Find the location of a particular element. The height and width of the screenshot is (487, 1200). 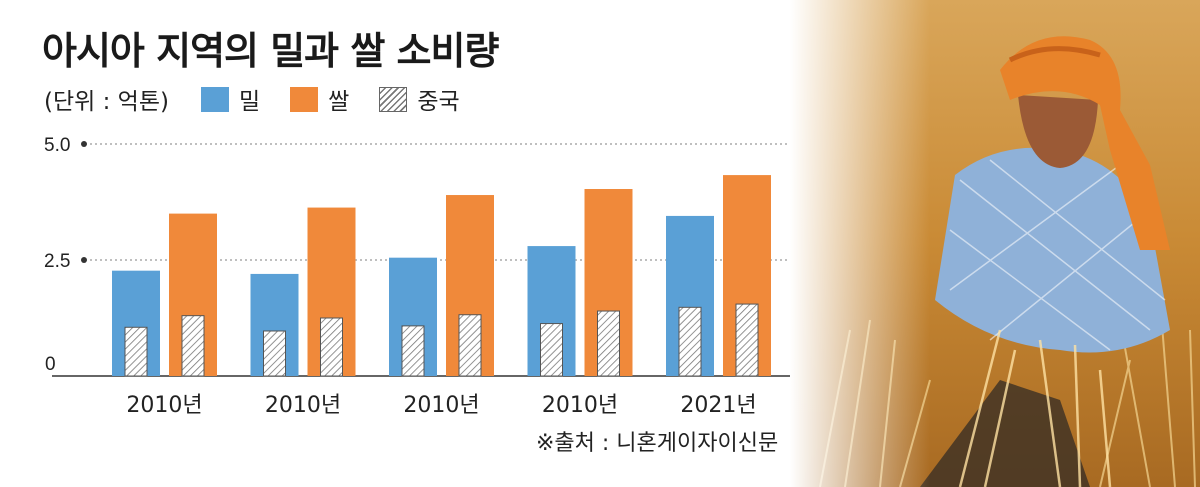

y-tick-label: 5.0 is located at coordinates (57, 145).